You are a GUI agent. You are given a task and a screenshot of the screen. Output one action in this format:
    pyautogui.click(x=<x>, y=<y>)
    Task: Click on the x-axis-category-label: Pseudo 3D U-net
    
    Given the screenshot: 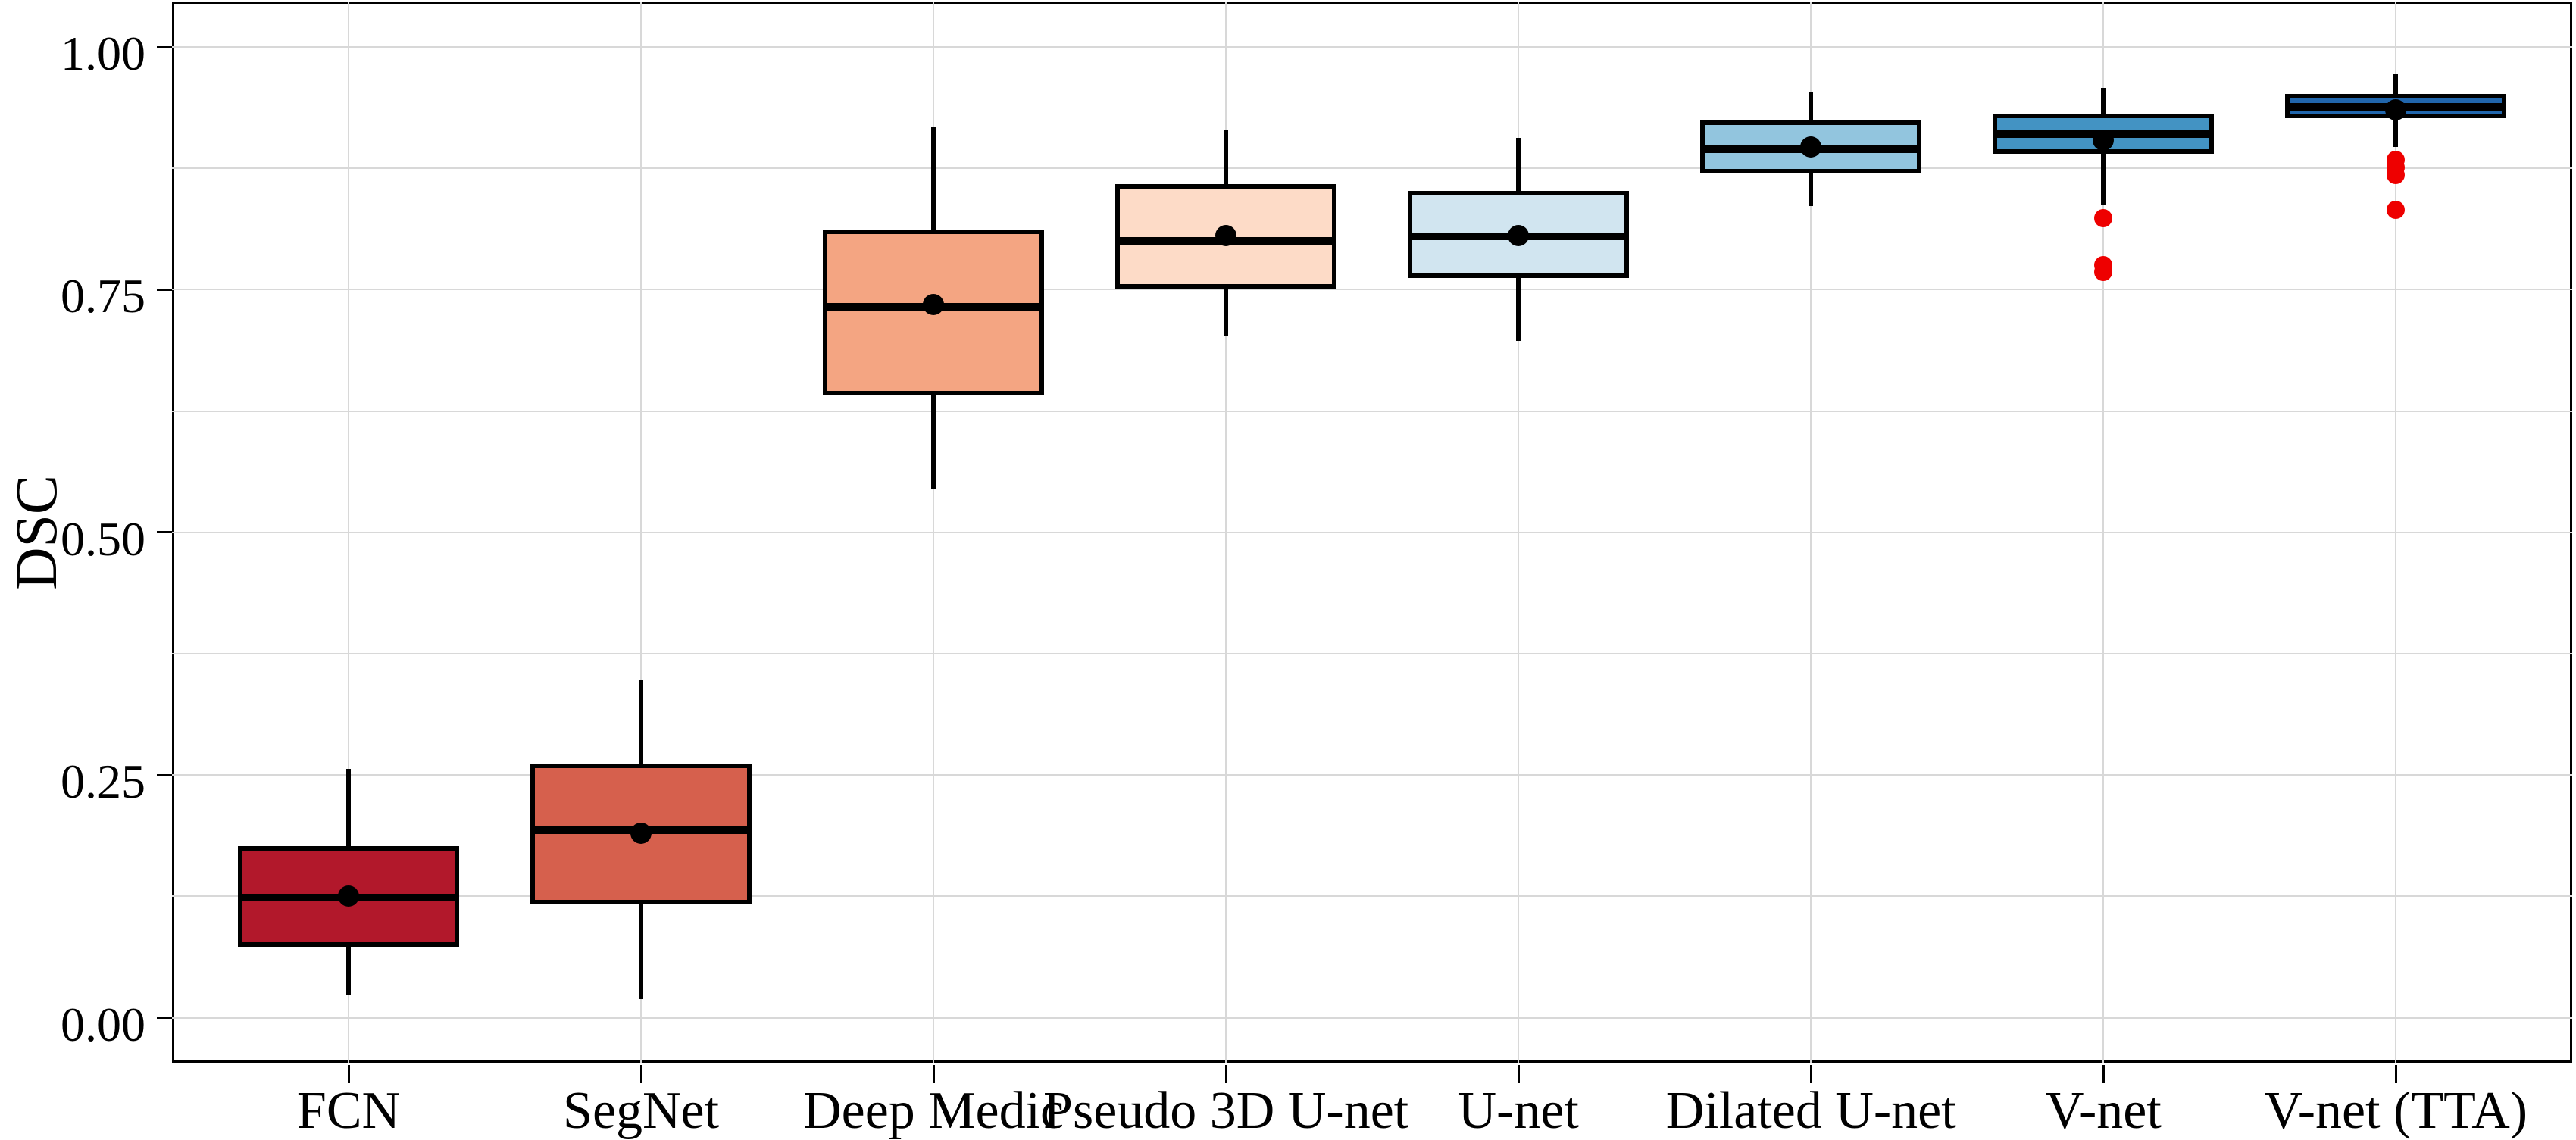 What is the action you would take?
    pyautogui.click(x=1226, y=1111)
    